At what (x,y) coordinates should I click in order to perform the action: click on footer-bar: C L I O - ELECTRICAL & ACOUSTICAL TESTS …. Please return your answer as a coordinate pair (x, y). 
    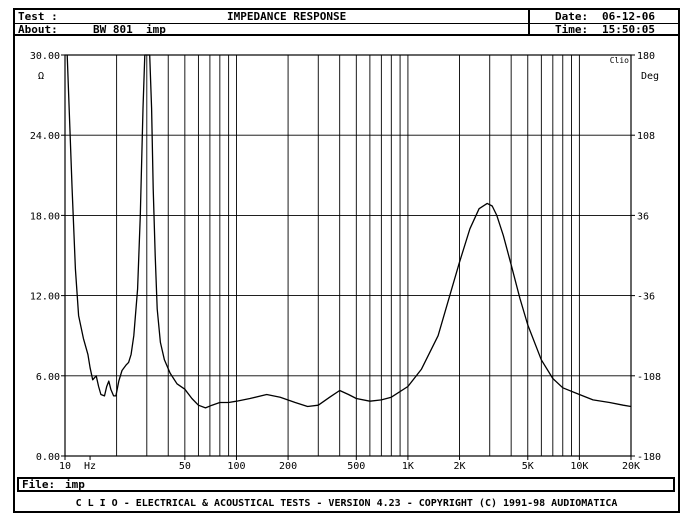
    Looking at the image, I should click on (346, 505).